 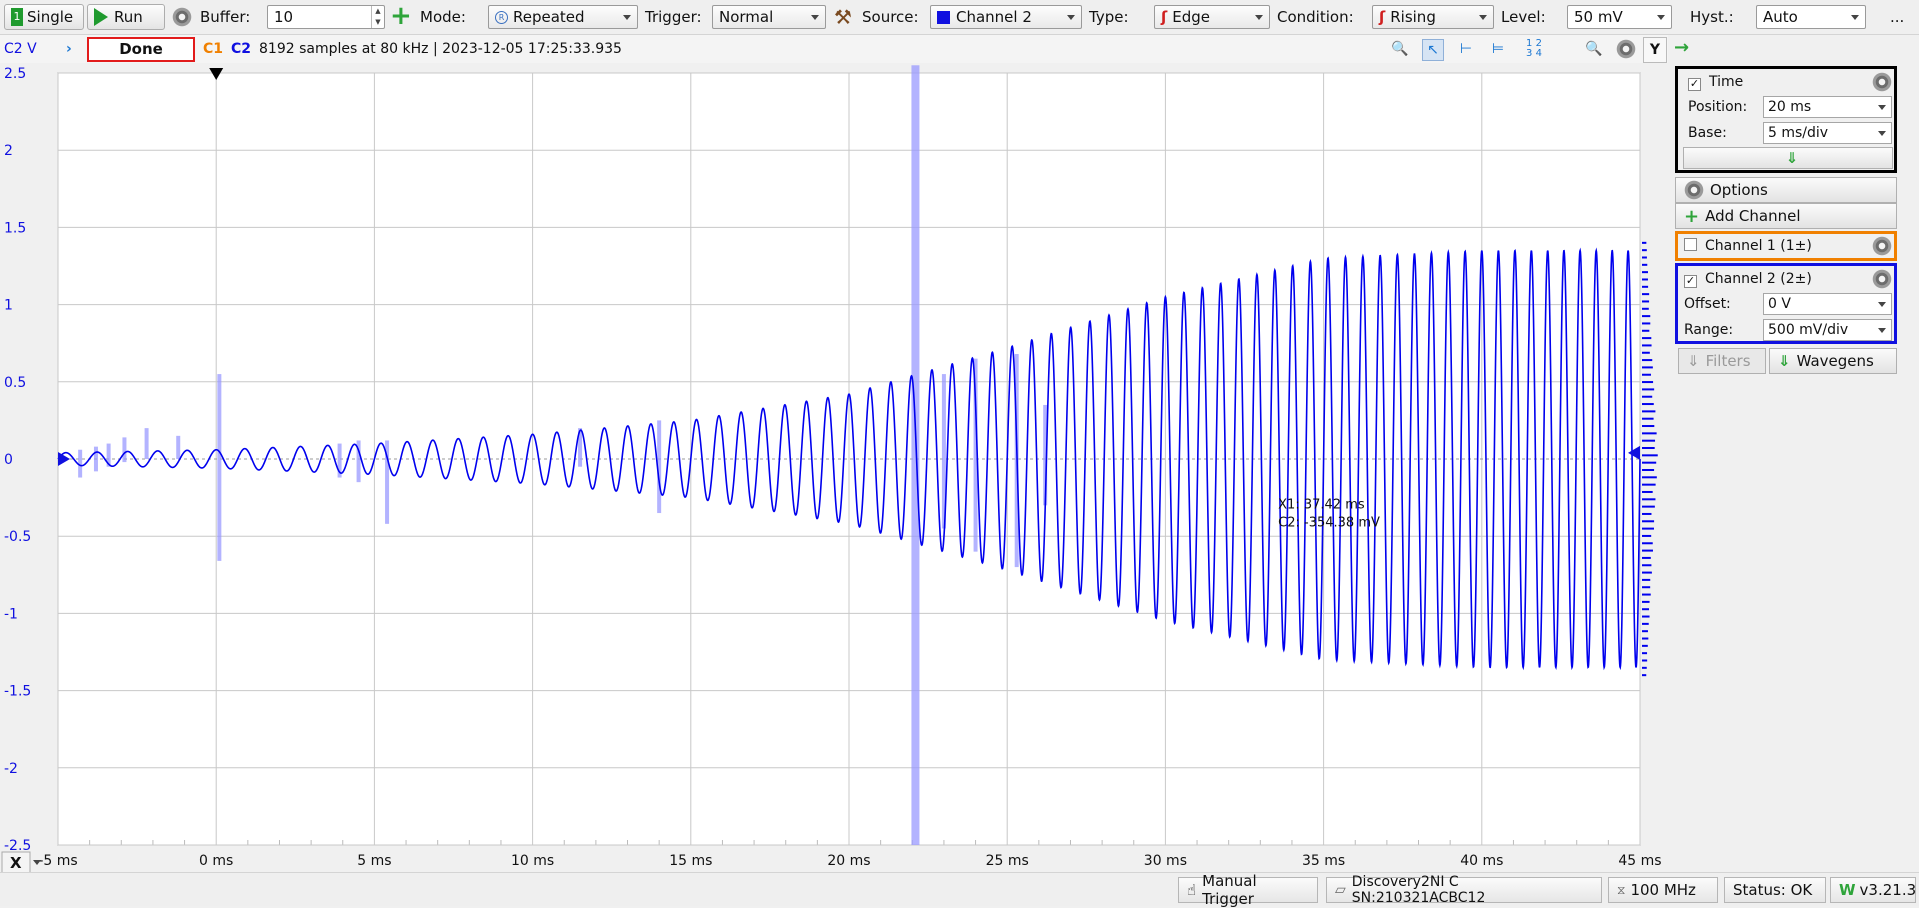 I want to click on x-tick-label: 20 ms, so click(x=848, y=861).